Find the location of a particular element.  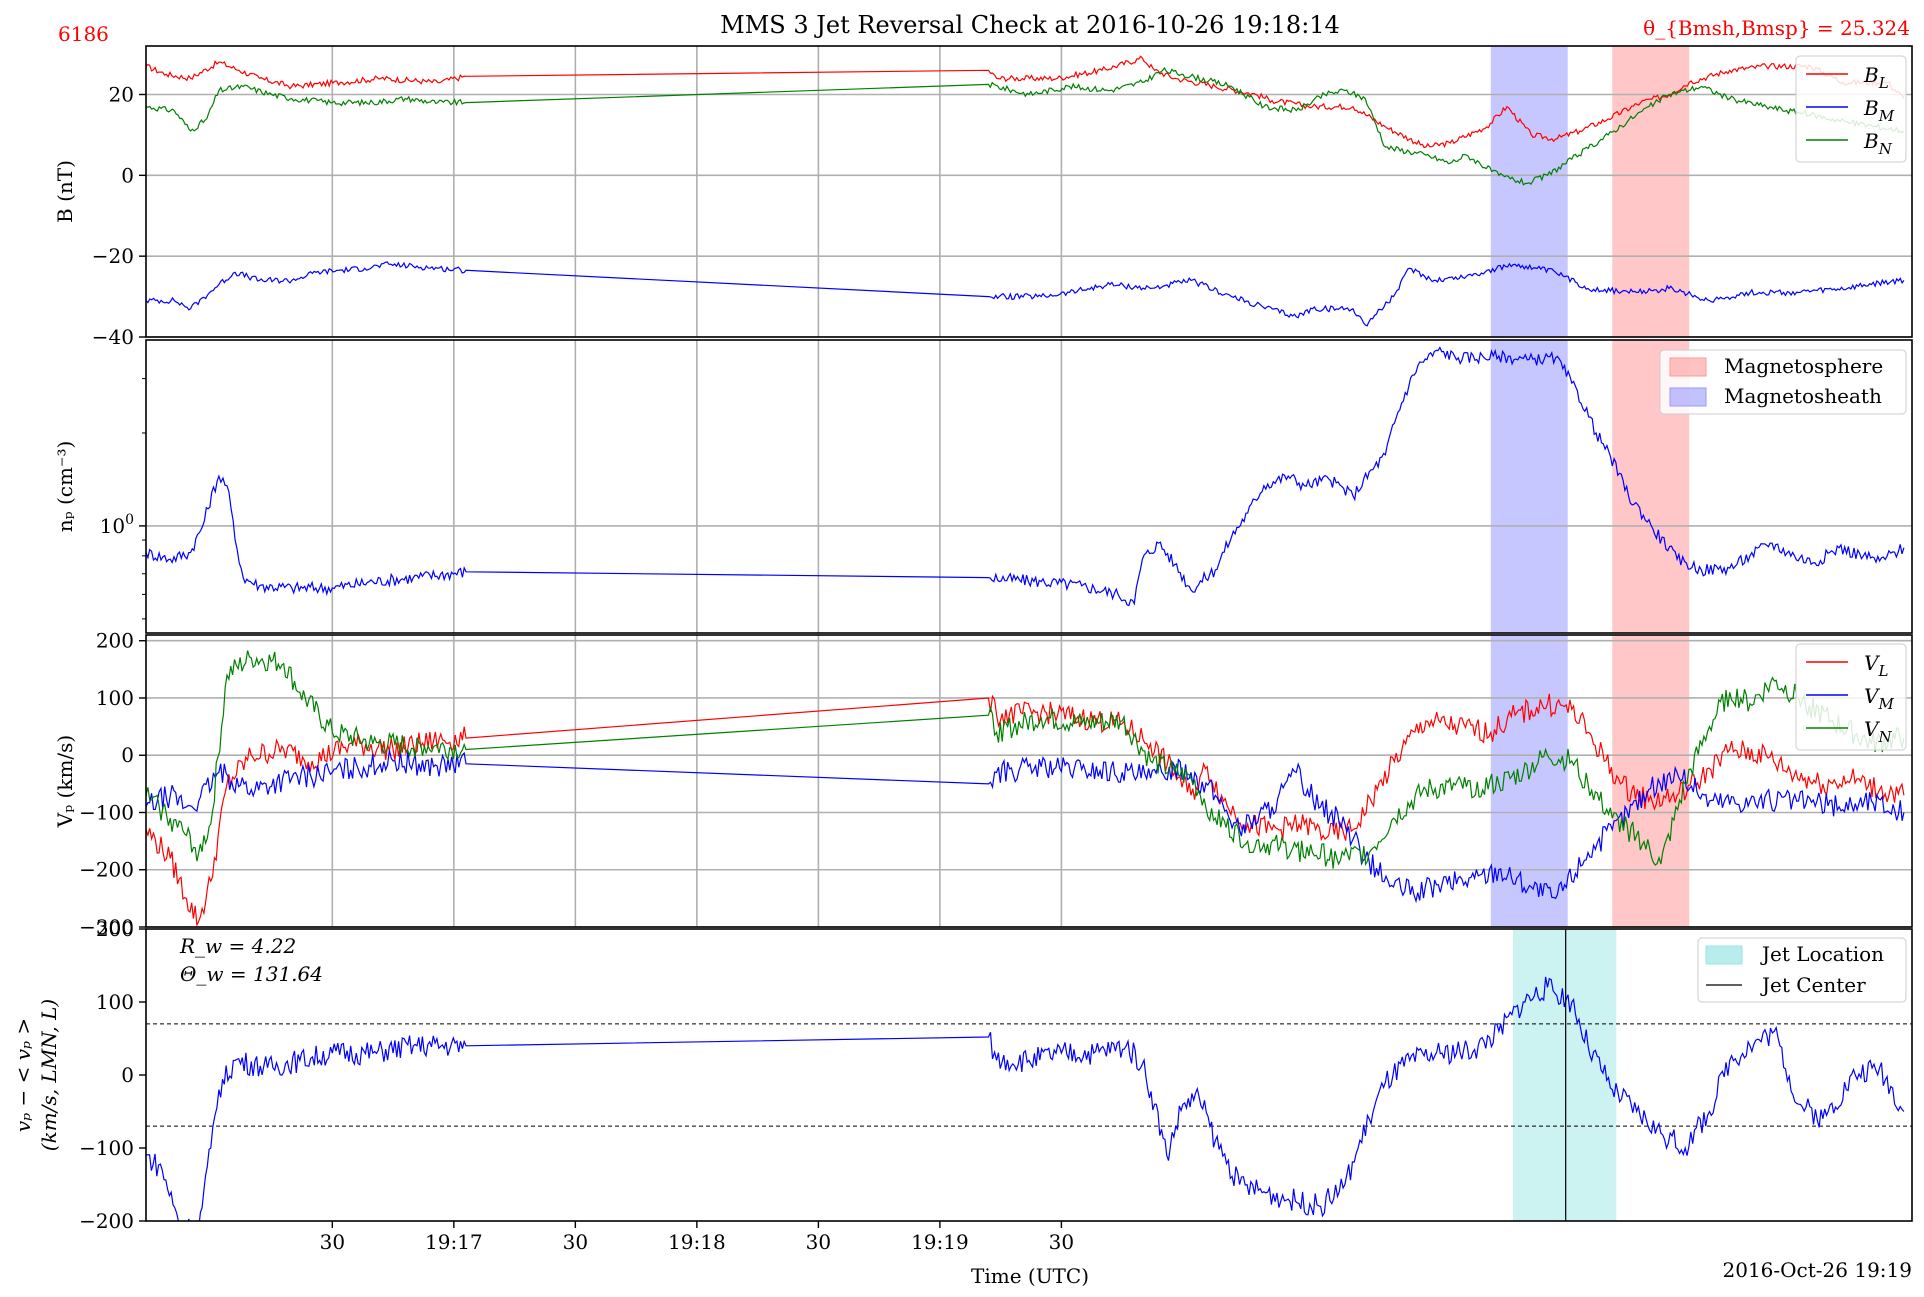

y-axis-label: vₚ − < vₚ > is located at coordinates (23, 1075).